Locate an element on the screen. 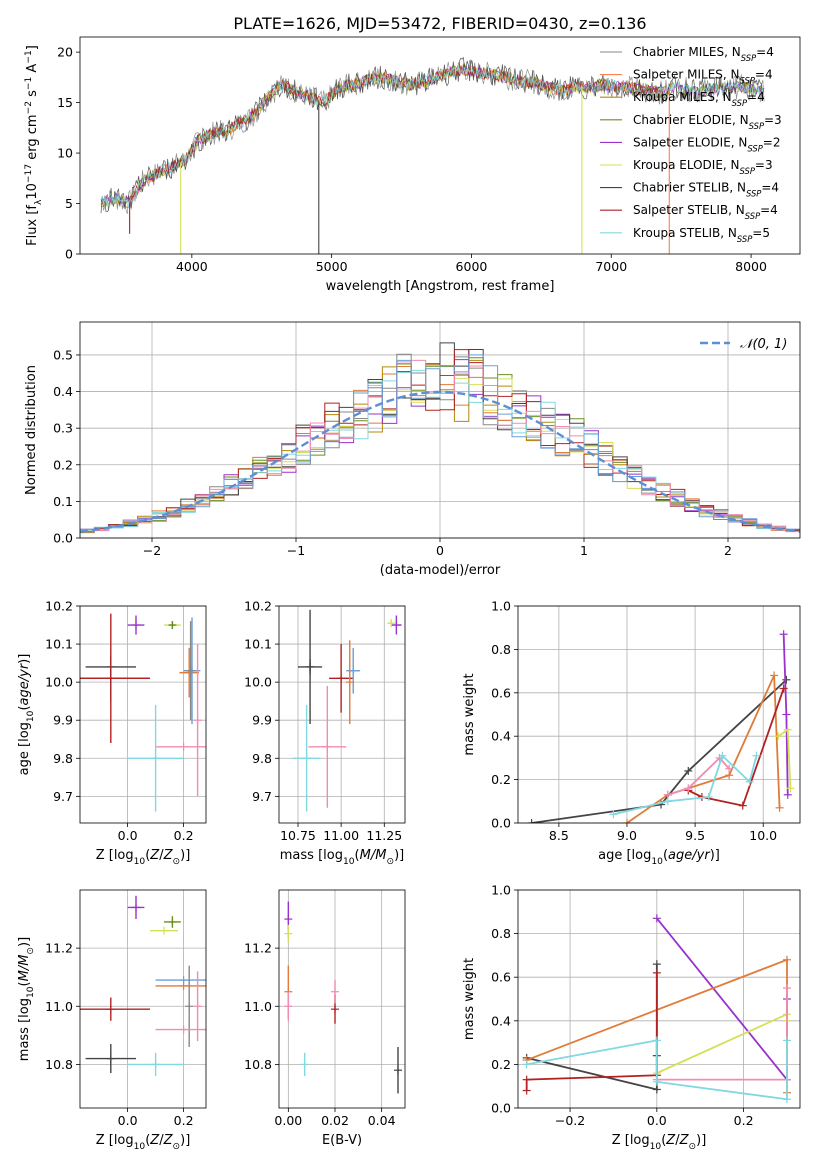 The image size is (819, 1170). age_vs_z-xtick-label: 0.0 is located at coordinates (128, 835).